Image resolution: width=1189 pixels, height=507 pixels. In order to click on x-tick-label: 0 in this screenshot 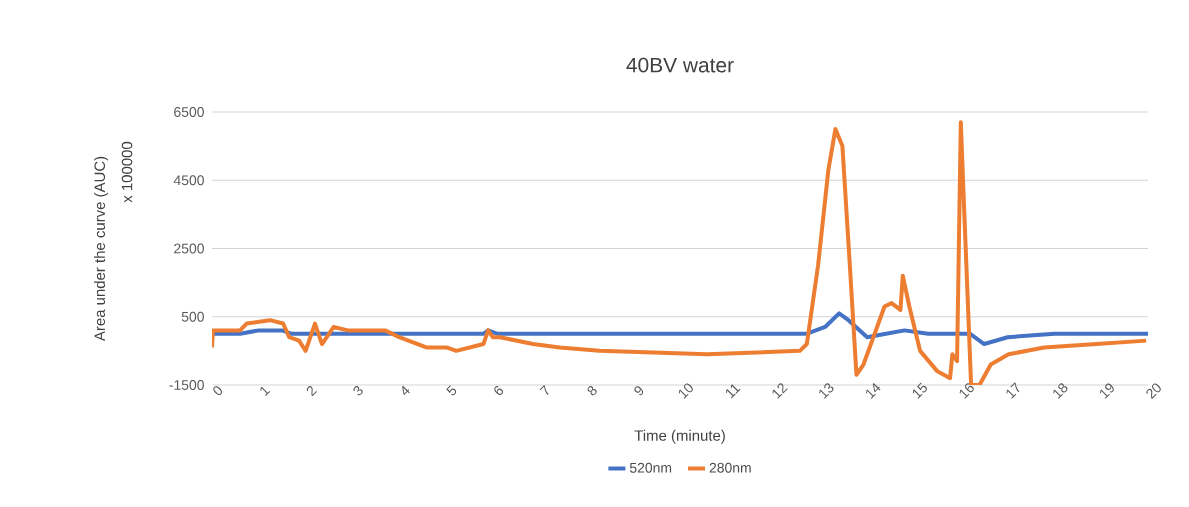, I will do `click(218, 391)`.